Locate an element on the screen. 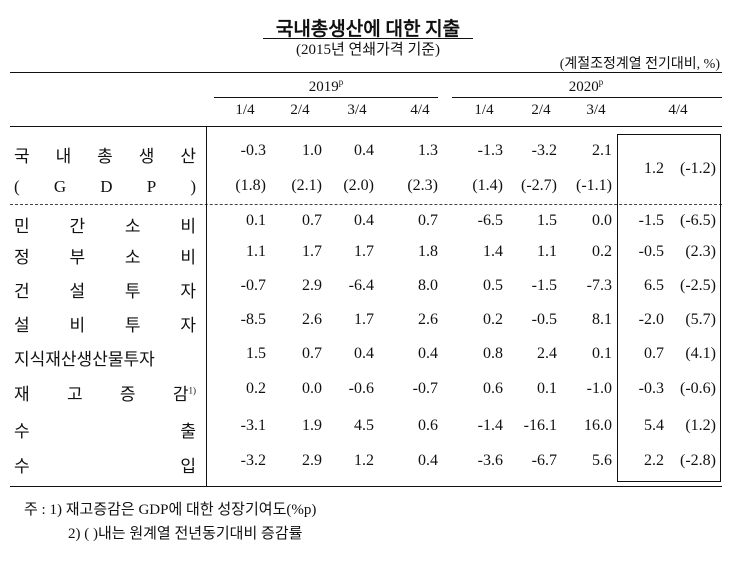 Image resolution: width=736 pixels, height=562 pixels. row-label-char: 고 is located at coordinates (74, 394).